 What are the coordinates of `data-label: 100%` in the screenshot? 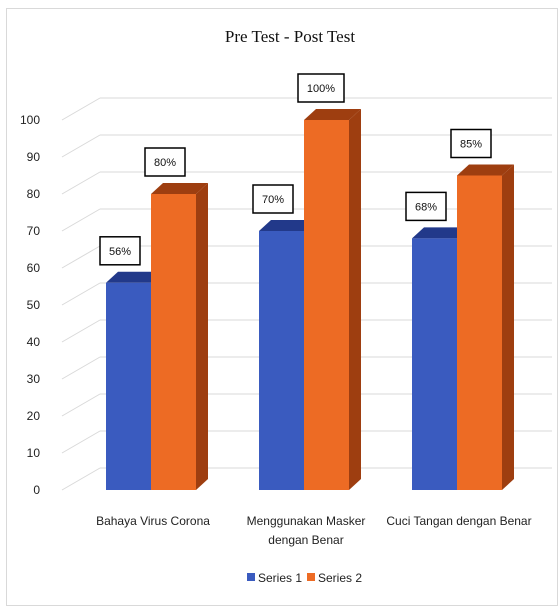 It's located at (321, 89).